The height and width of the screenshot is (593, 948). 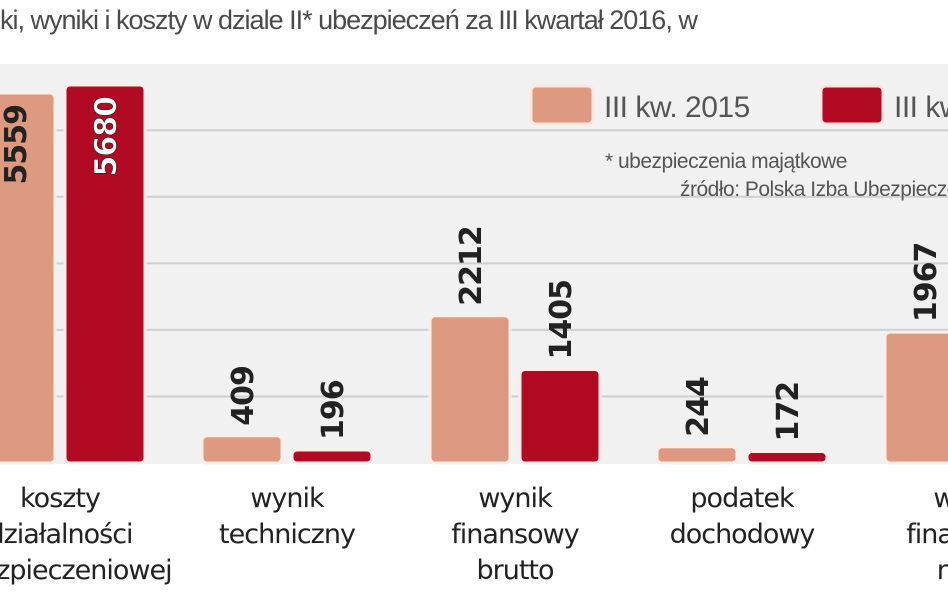 What do you see at coordinates (926, 283) in the screenshot?
I see `value-label: 1967` at bounding box center [926, 283].